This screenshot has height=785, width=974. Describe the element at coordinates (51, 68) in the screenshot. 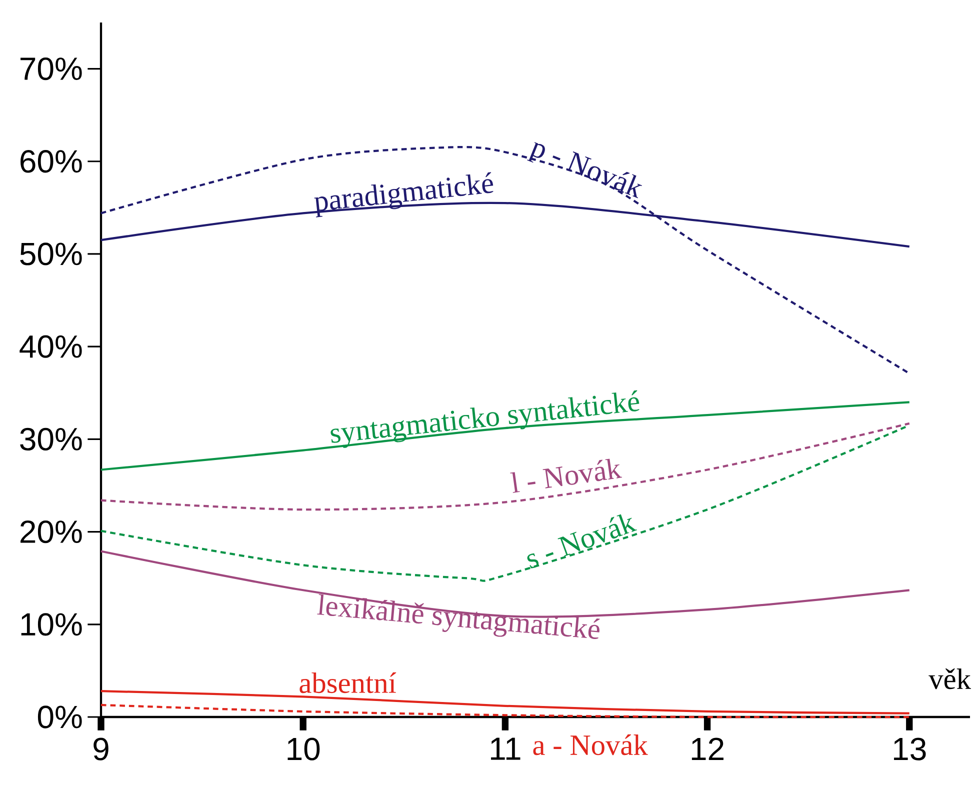

I see `y-tick-label: 70%` at that location.